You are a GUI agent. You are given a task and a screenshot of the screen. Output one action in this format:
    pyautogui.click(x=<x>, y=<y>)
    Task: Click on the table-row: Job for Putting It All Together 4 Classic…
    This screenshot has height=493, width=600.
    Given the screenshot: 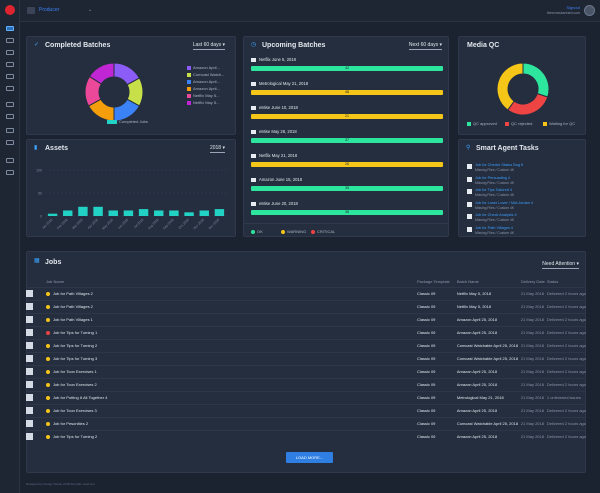 What is the action you would take?
    pyautogui.click(x=306, y=397)
    